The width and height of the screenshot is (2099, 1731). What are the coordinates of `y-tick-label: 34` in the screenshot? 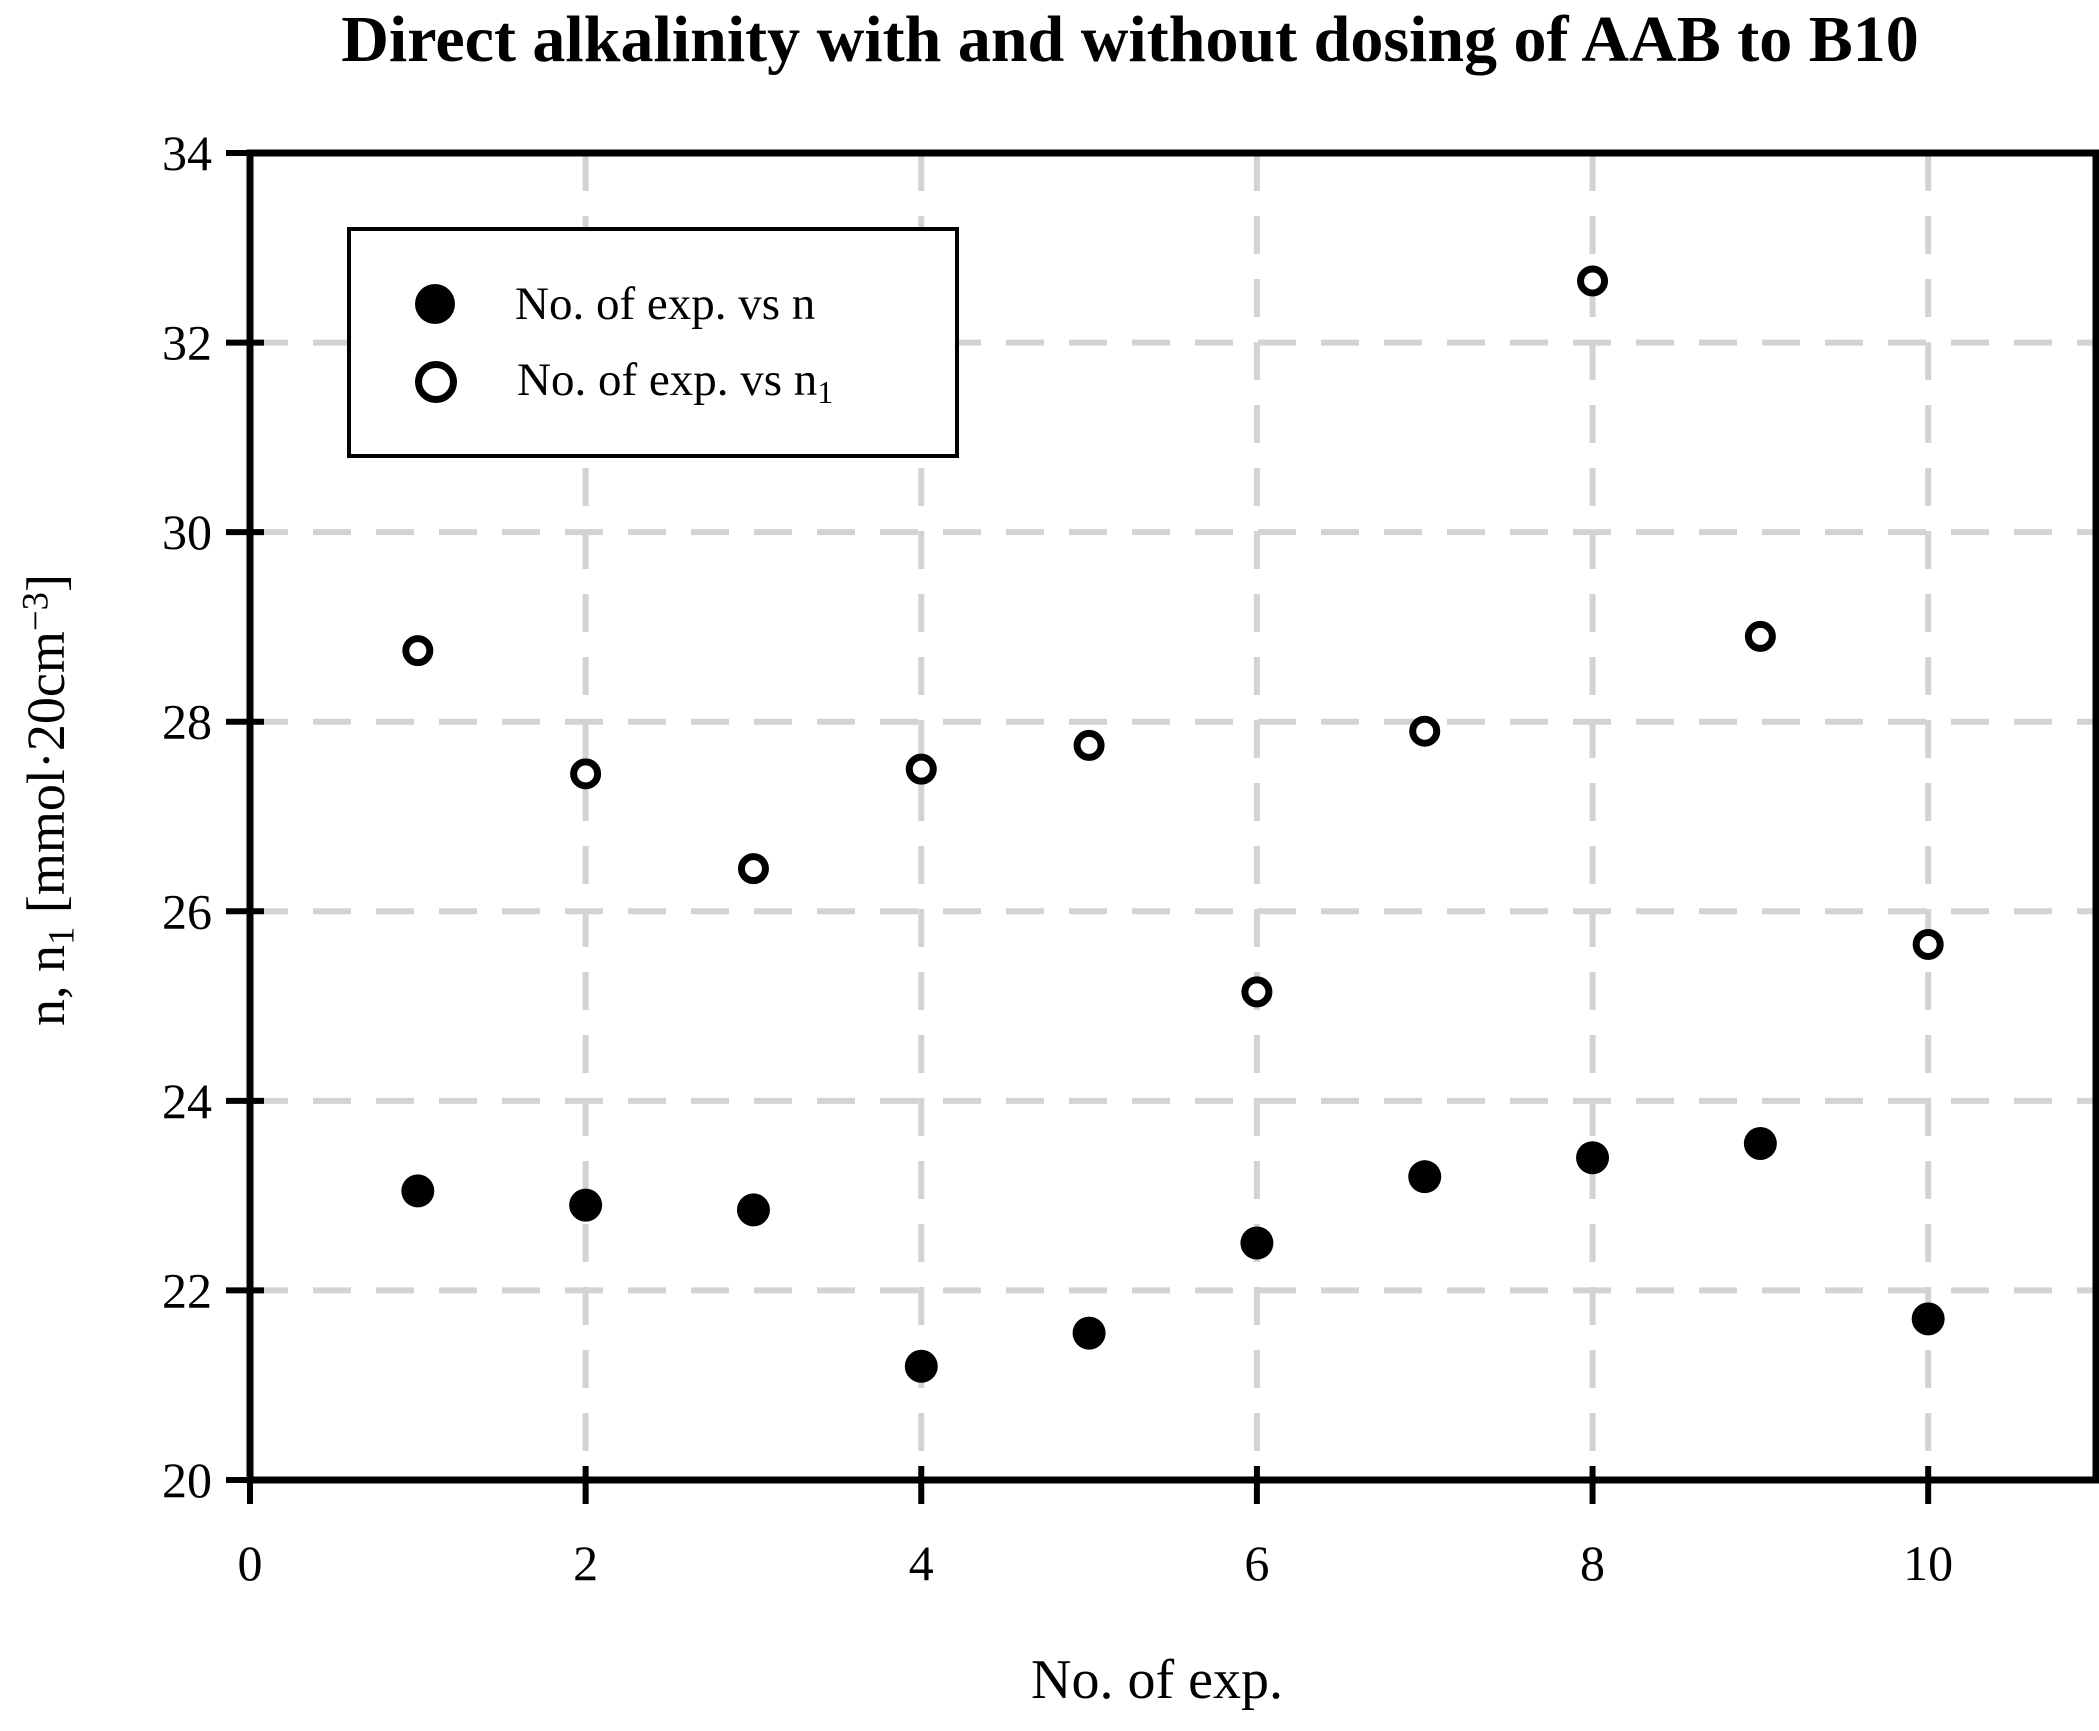 It's located at (187, 153).